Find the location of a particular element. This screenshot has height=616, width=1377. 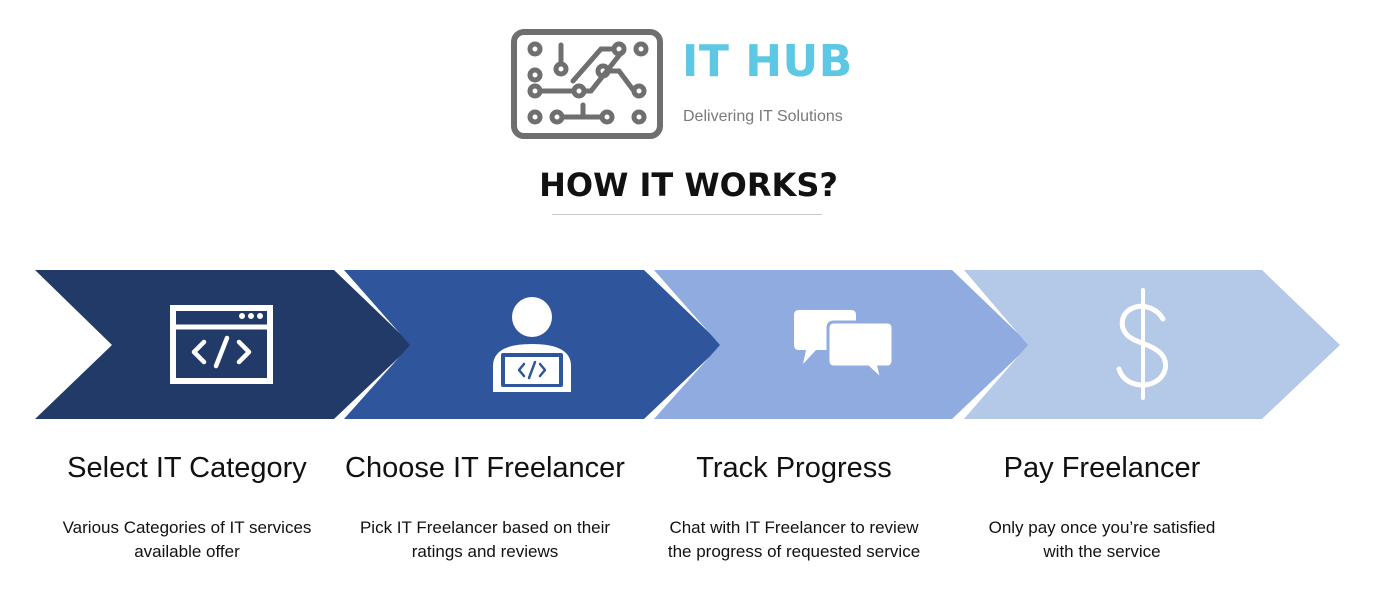

step-4-title: Pay Freelancer is located at coordinates (1102, 468).